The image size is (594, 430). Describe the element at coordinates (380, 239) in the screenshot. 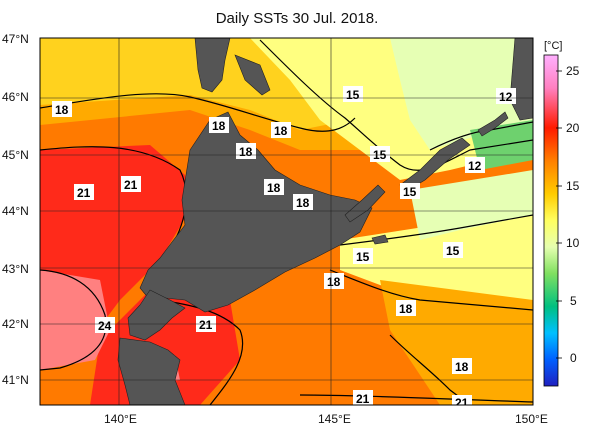

I see `shikotan-island` at that location.